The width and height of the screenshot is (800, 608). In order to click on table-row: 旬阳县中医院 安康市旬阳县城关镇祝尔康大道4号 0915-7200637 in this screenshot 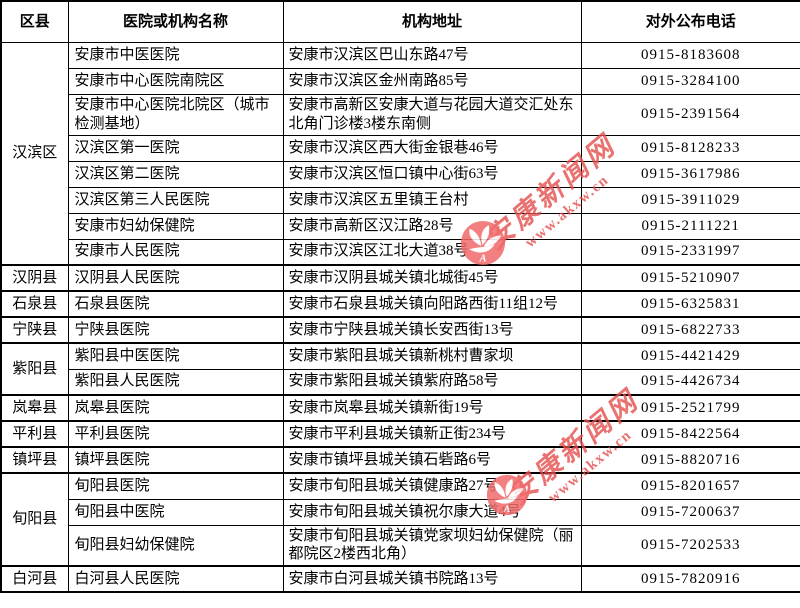, I will do `click(400, 512)`.